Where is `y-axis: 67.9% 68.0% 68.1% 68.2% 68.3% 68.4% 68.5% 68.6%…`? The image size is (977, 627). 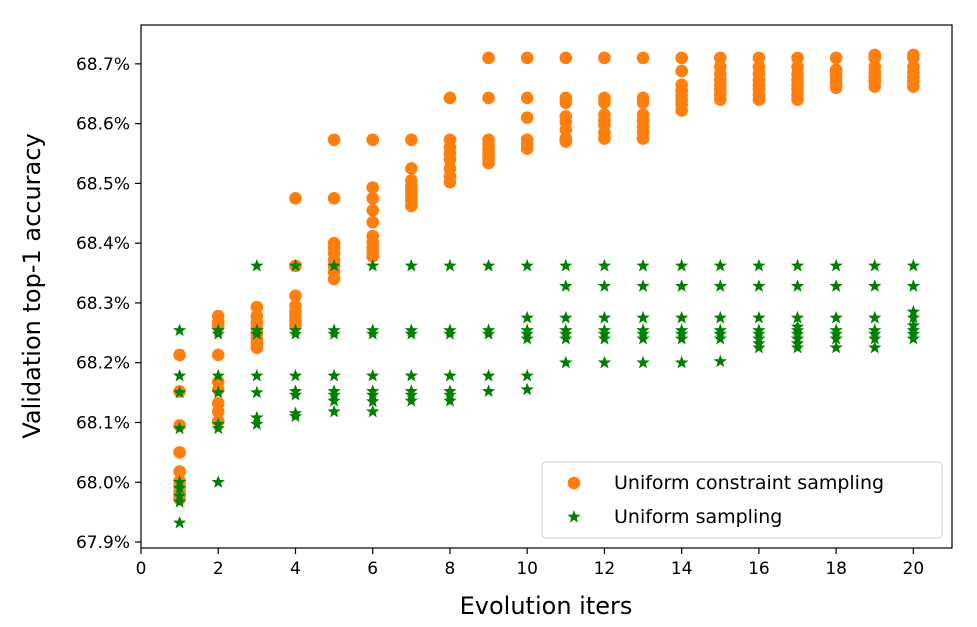 y-axis: 67.9% 68.0% 68.1% 68.2% 68.3% 68.4% 68.5% 68.6%… is located at coordinates (108, 304).